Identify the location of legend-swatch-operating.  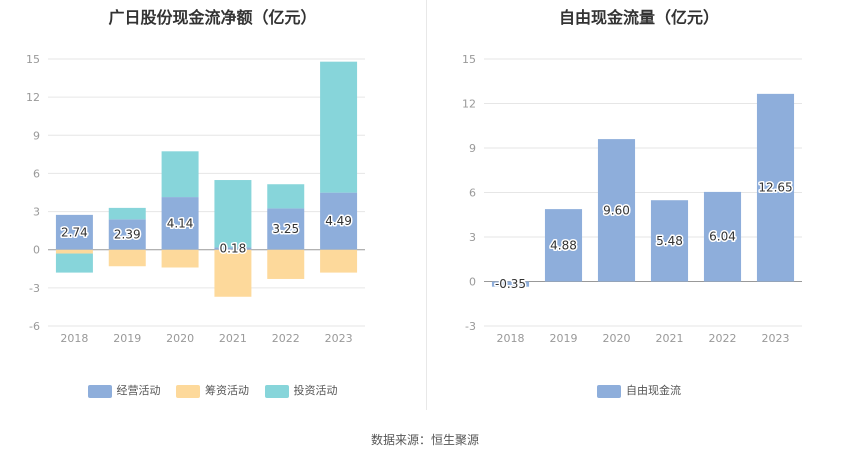
(99, 391).